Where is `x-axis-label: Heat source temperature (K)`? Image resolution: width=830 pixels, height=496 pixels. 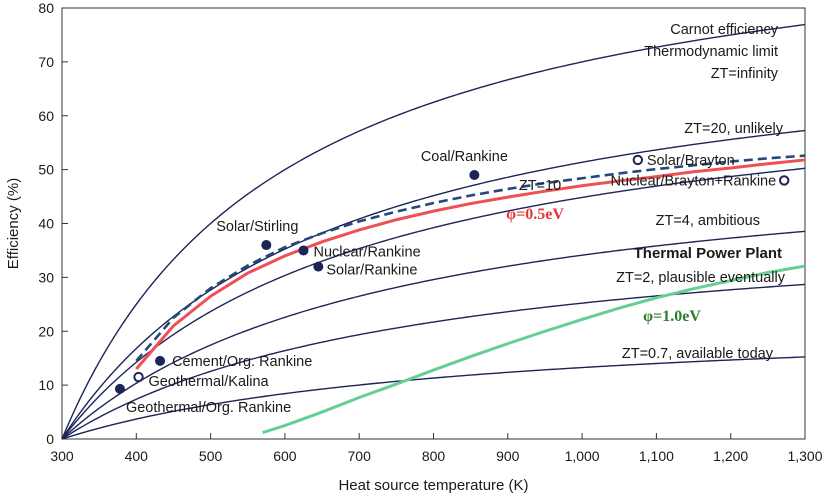 x-axis-label: Heat source temperature (K) is located at coordinates (433, 485).